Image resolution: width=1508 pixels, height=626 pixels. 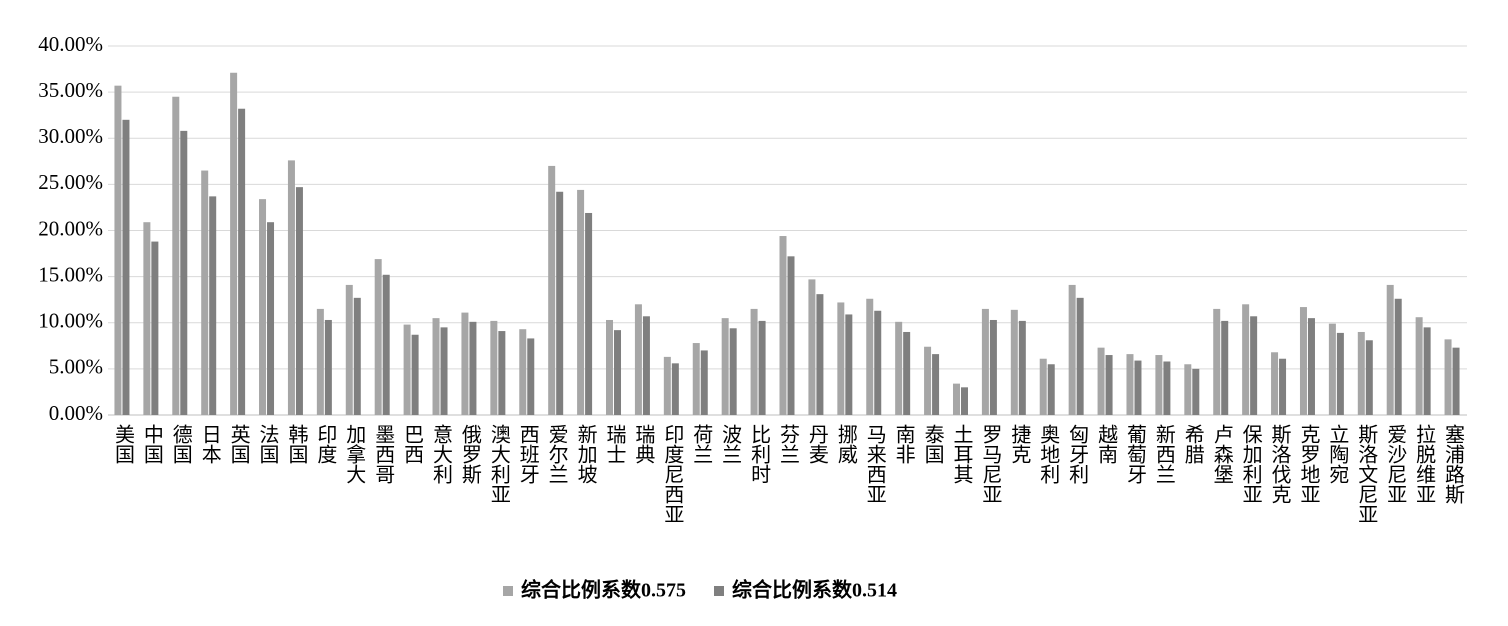 What do you see at coordinates (1019, 444) in the screenshot?
I see `x-tick-label: 捷克` at bounding box center [1019, 444].